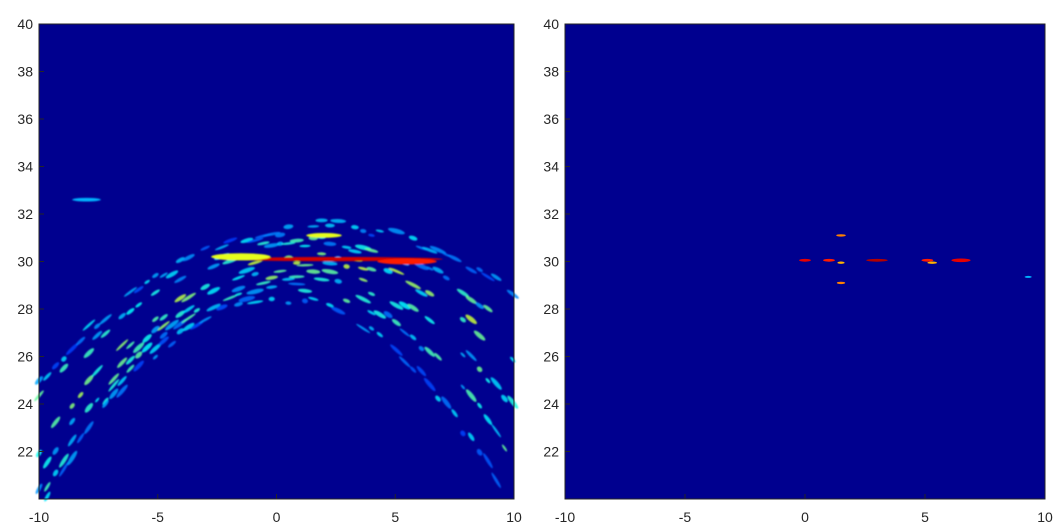  What do you see at coordinates (551, 309) in the screenshot?
I see `y-tick-label: 28` at bounding box center [551, 309].